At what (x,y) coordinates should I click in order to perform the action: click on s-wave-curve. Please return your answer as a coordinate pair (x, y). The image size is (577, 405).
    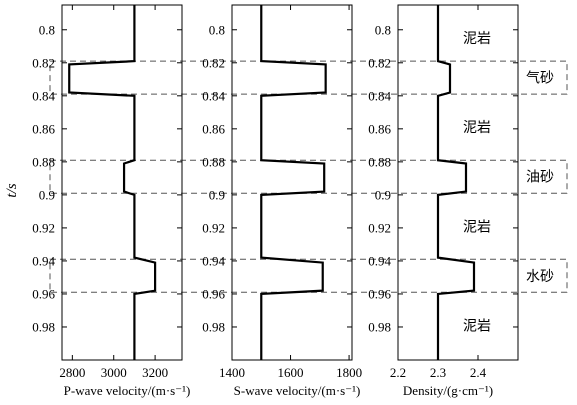
    Looking at the image, I should click on (293, 182).